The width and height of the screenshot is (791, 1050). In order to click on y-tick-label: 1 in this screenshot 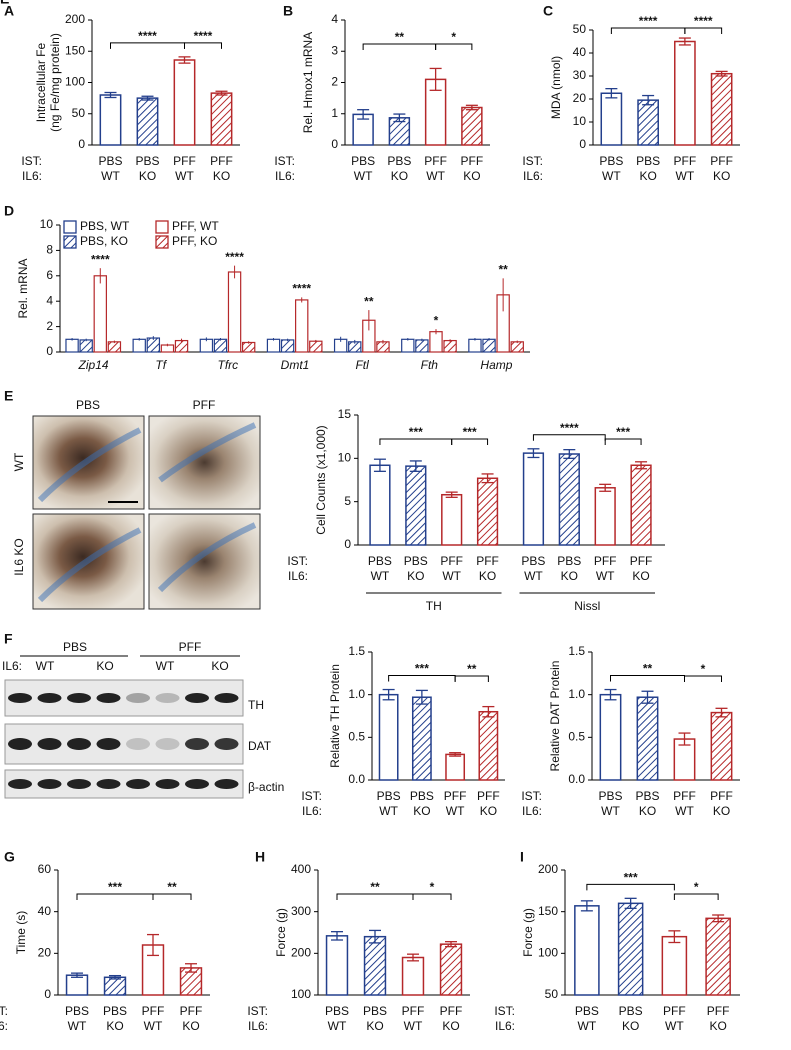, I will do `click(334, 113)`.